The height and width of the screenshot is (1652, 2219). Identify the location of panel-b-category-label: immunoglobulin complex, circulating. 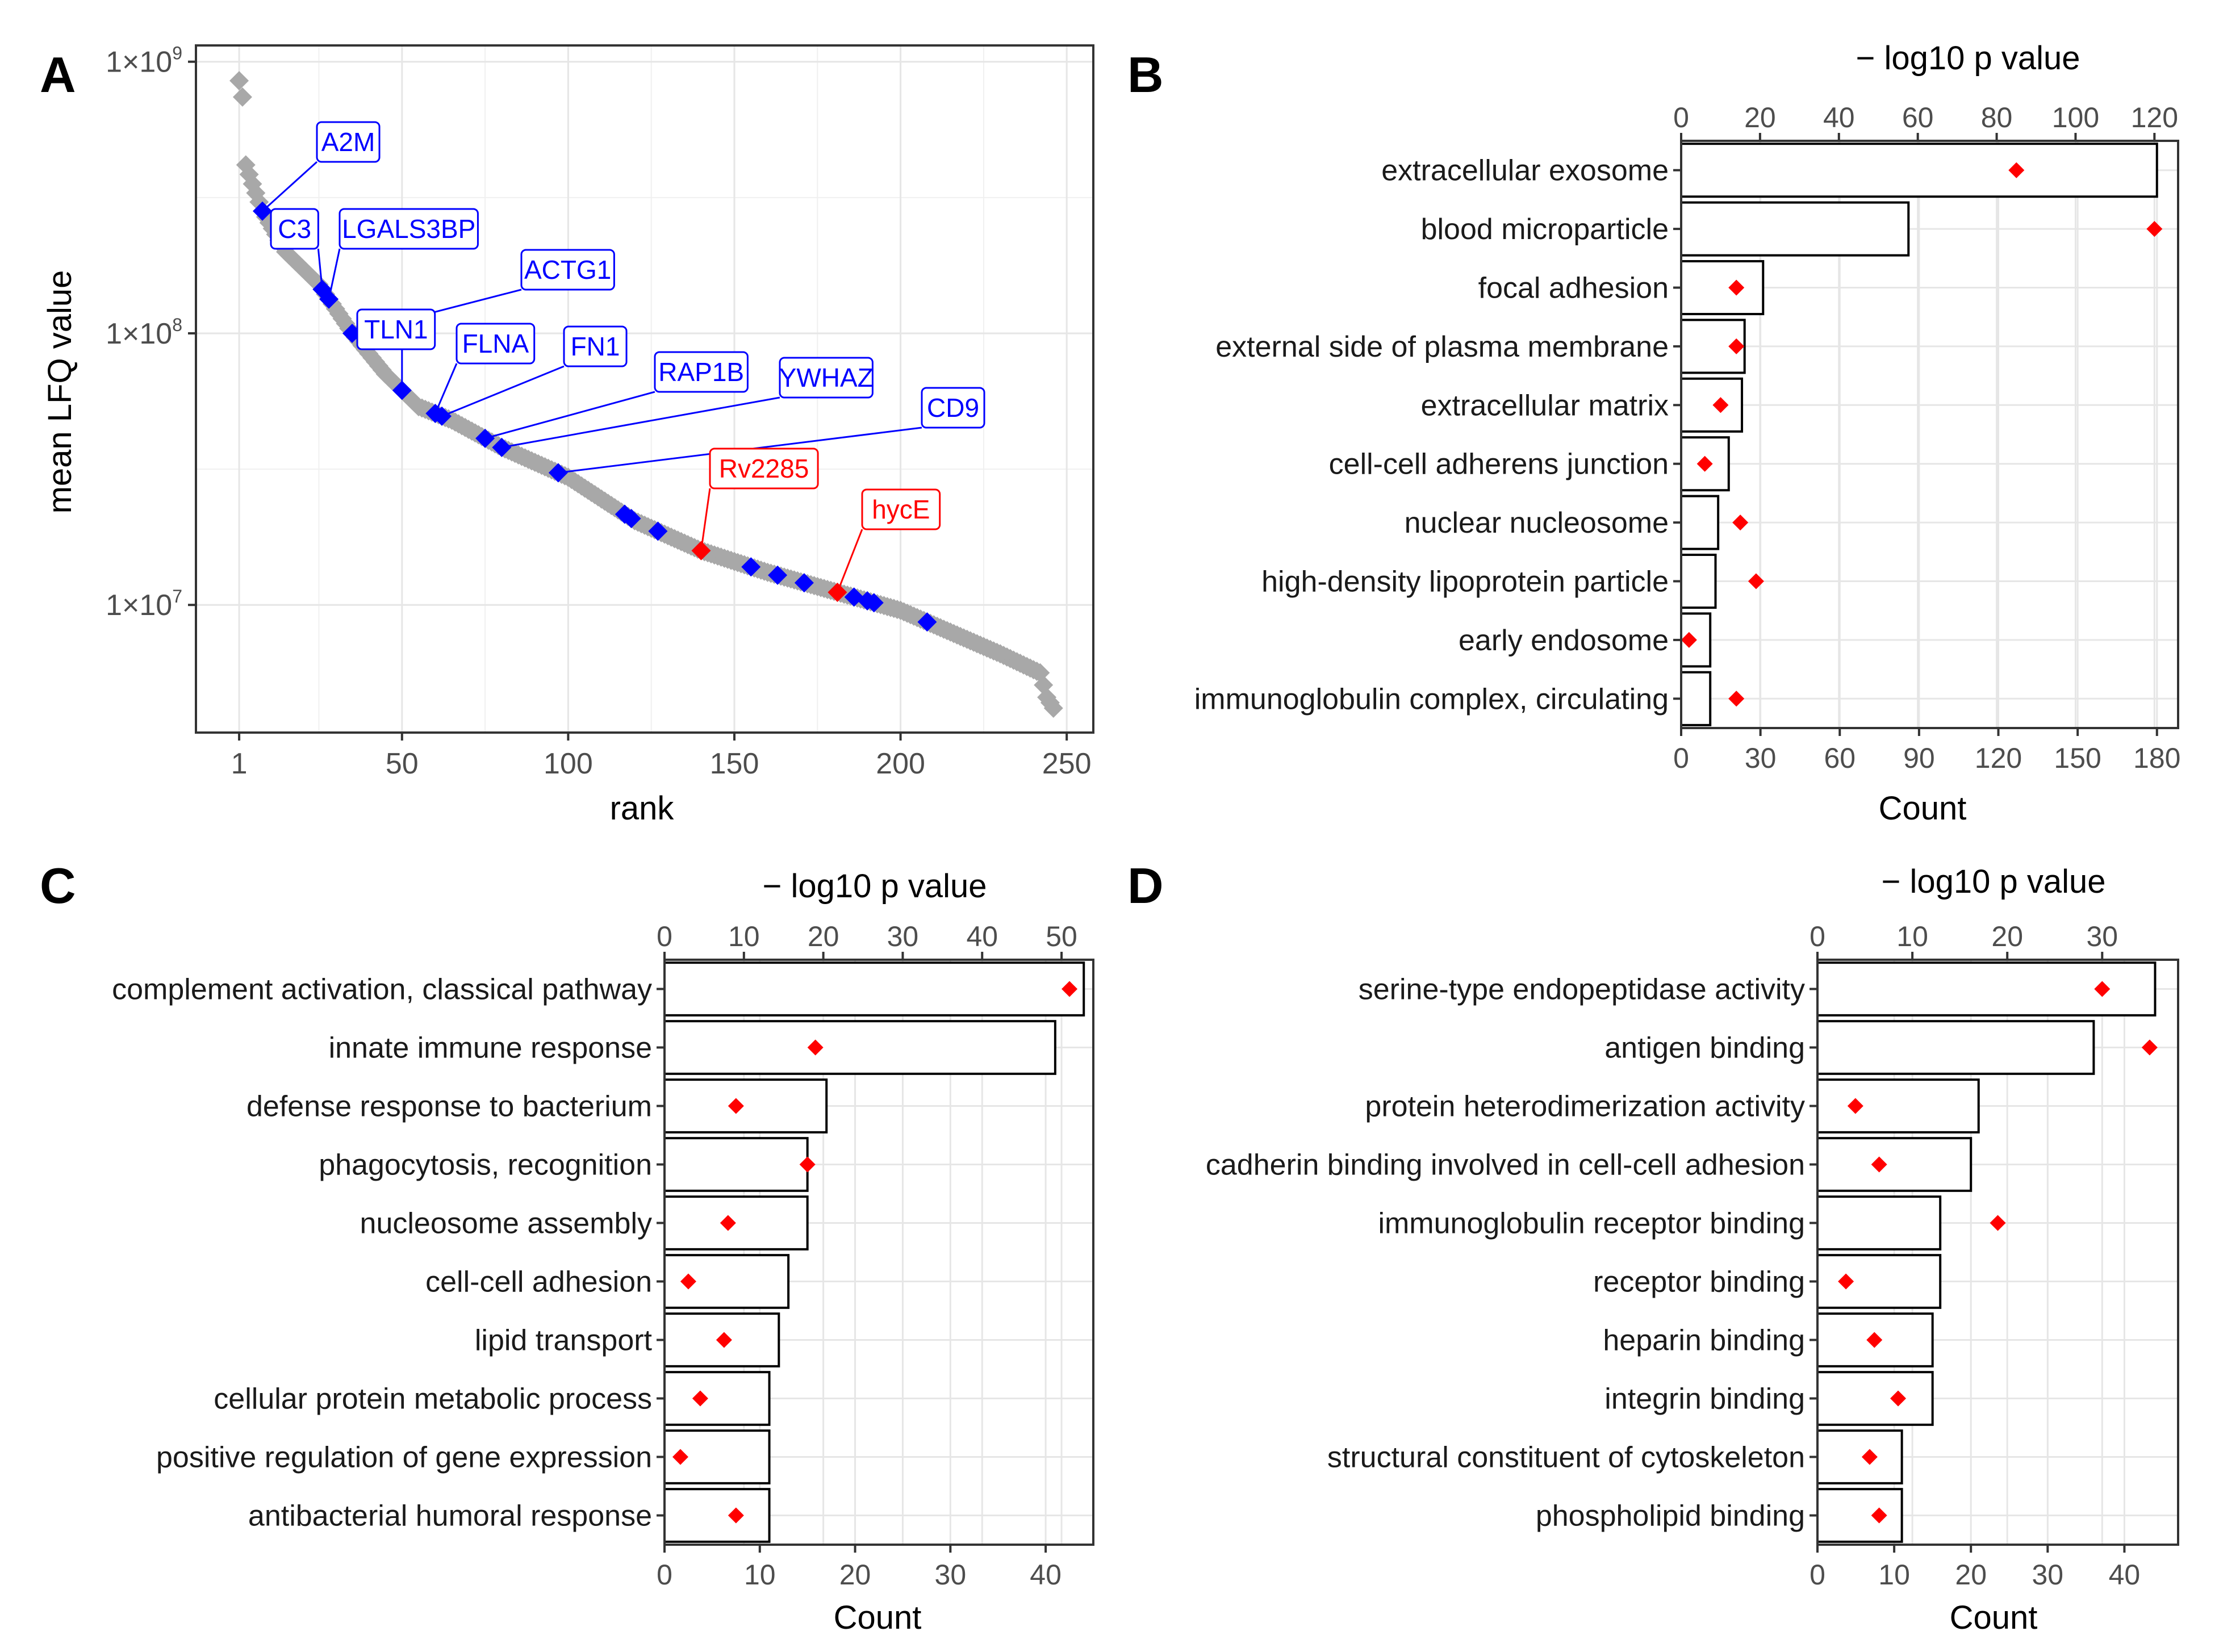
(1431, 700).